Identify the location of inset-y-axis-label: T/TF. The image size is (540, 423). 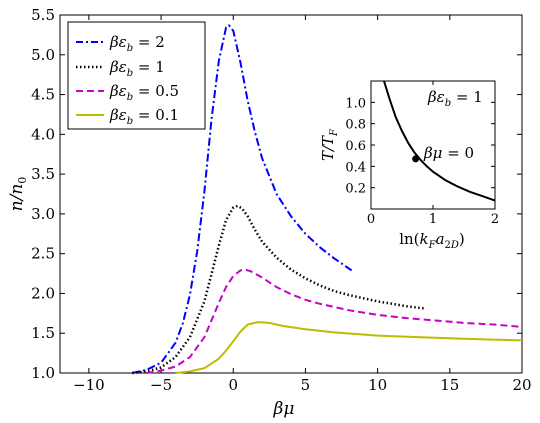
(329, 144).